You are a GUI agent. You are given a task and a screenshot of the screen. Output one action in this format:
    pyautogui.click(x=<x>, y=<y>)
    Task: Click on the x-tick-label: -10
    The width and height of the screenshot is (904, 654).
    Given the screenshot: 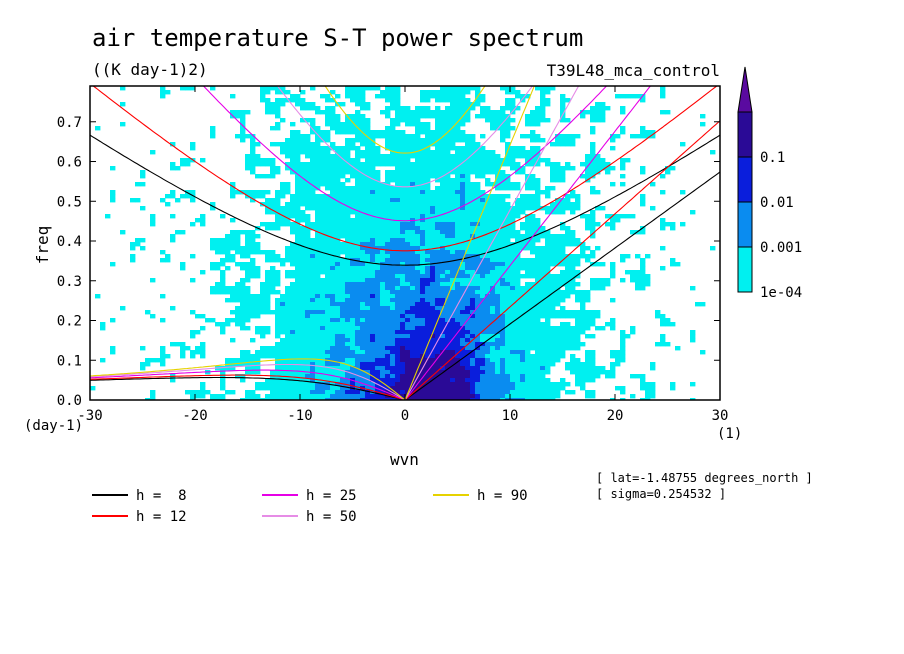 What is the action you would take?
    pyautogui.click(x=299, y=416)
    